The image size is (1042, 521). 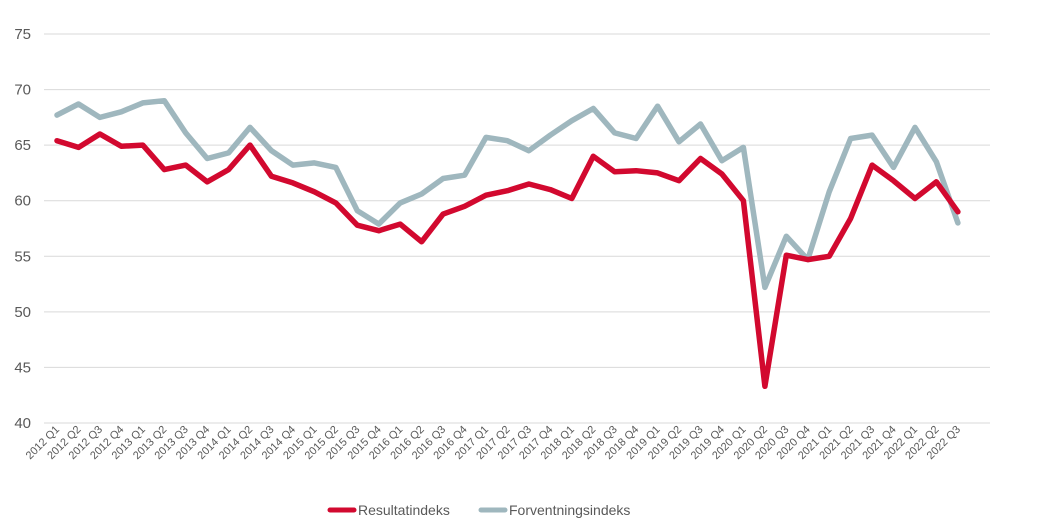 What do you see at coordinates (404, 510) in the screenshot?
I see `legend-label: Resultatindeks` at bounding box center [404, 510].